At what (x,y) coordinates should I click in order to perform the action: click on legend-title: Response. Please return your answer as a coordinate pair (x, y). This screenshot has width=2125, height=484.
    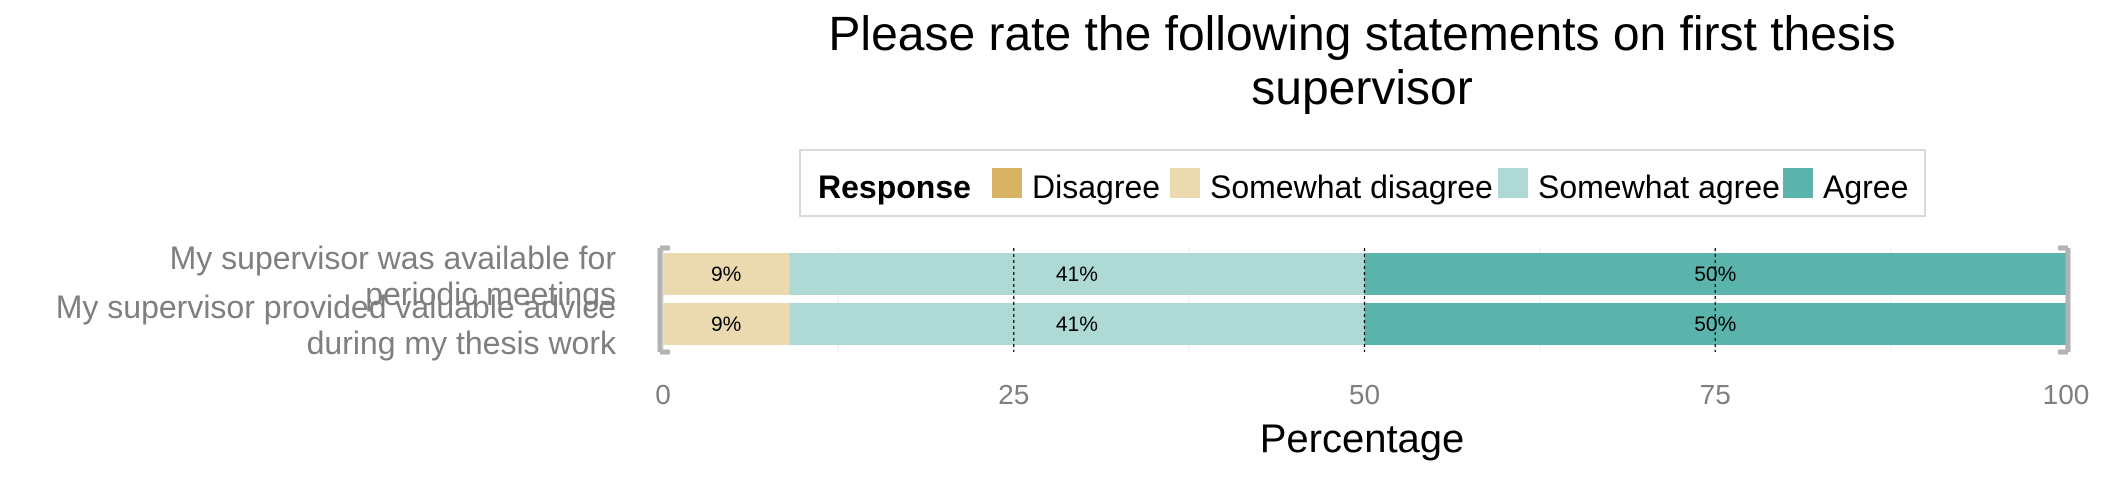
    Looking at the image, I should click on (894, 187).